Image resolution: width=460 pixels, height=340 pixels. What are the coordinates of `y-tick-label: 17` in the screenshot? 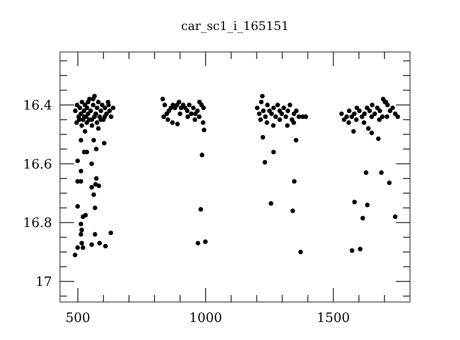 It's located at (43, 282).